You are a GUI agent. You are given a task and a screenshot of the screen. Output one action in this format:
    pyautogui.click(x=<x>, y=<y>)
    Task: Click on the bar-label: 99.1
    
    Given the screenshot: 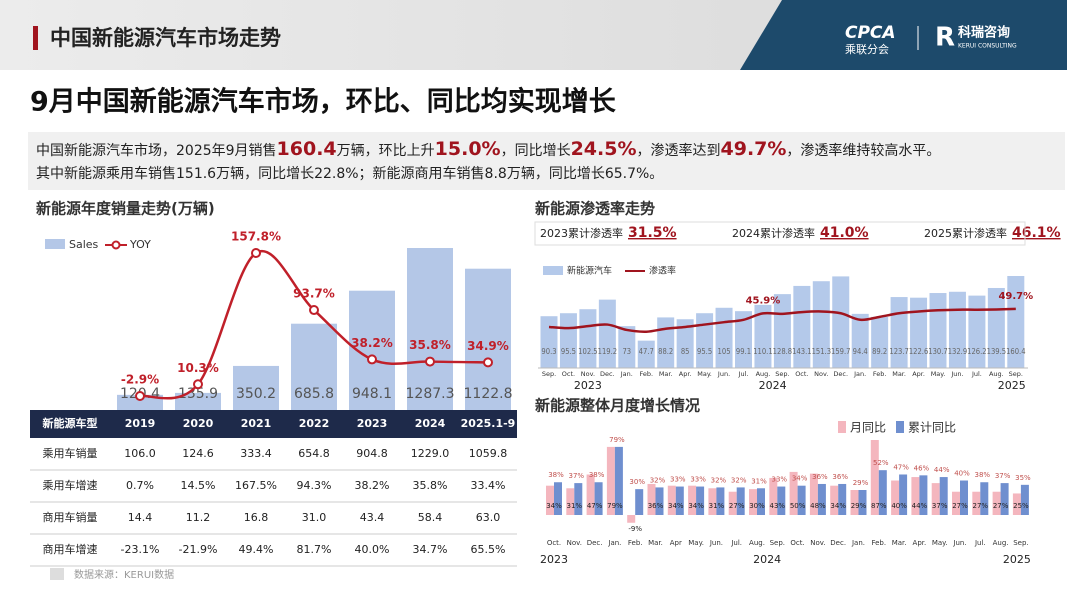 What is the action you would take?
    pyautogui.click(x=743, y=352)
    